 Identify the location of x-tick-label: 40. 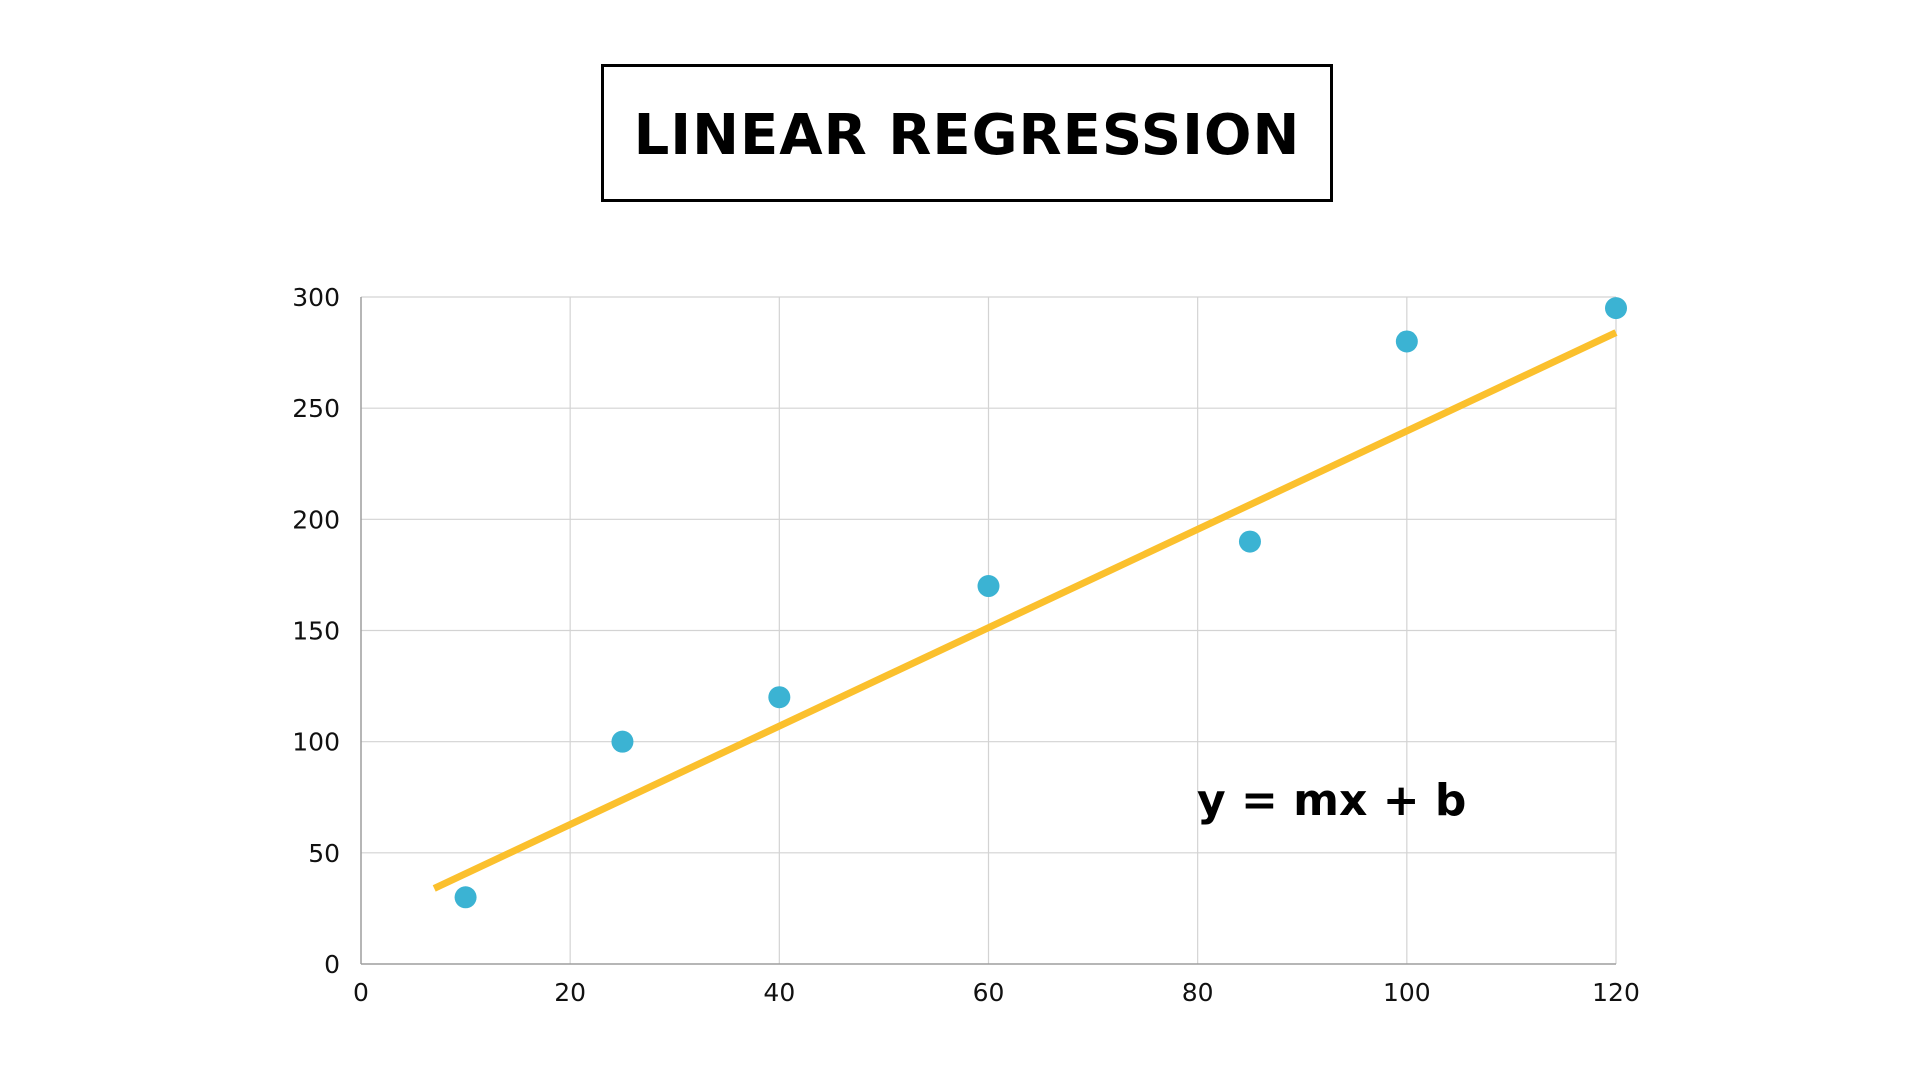
(779, 992).